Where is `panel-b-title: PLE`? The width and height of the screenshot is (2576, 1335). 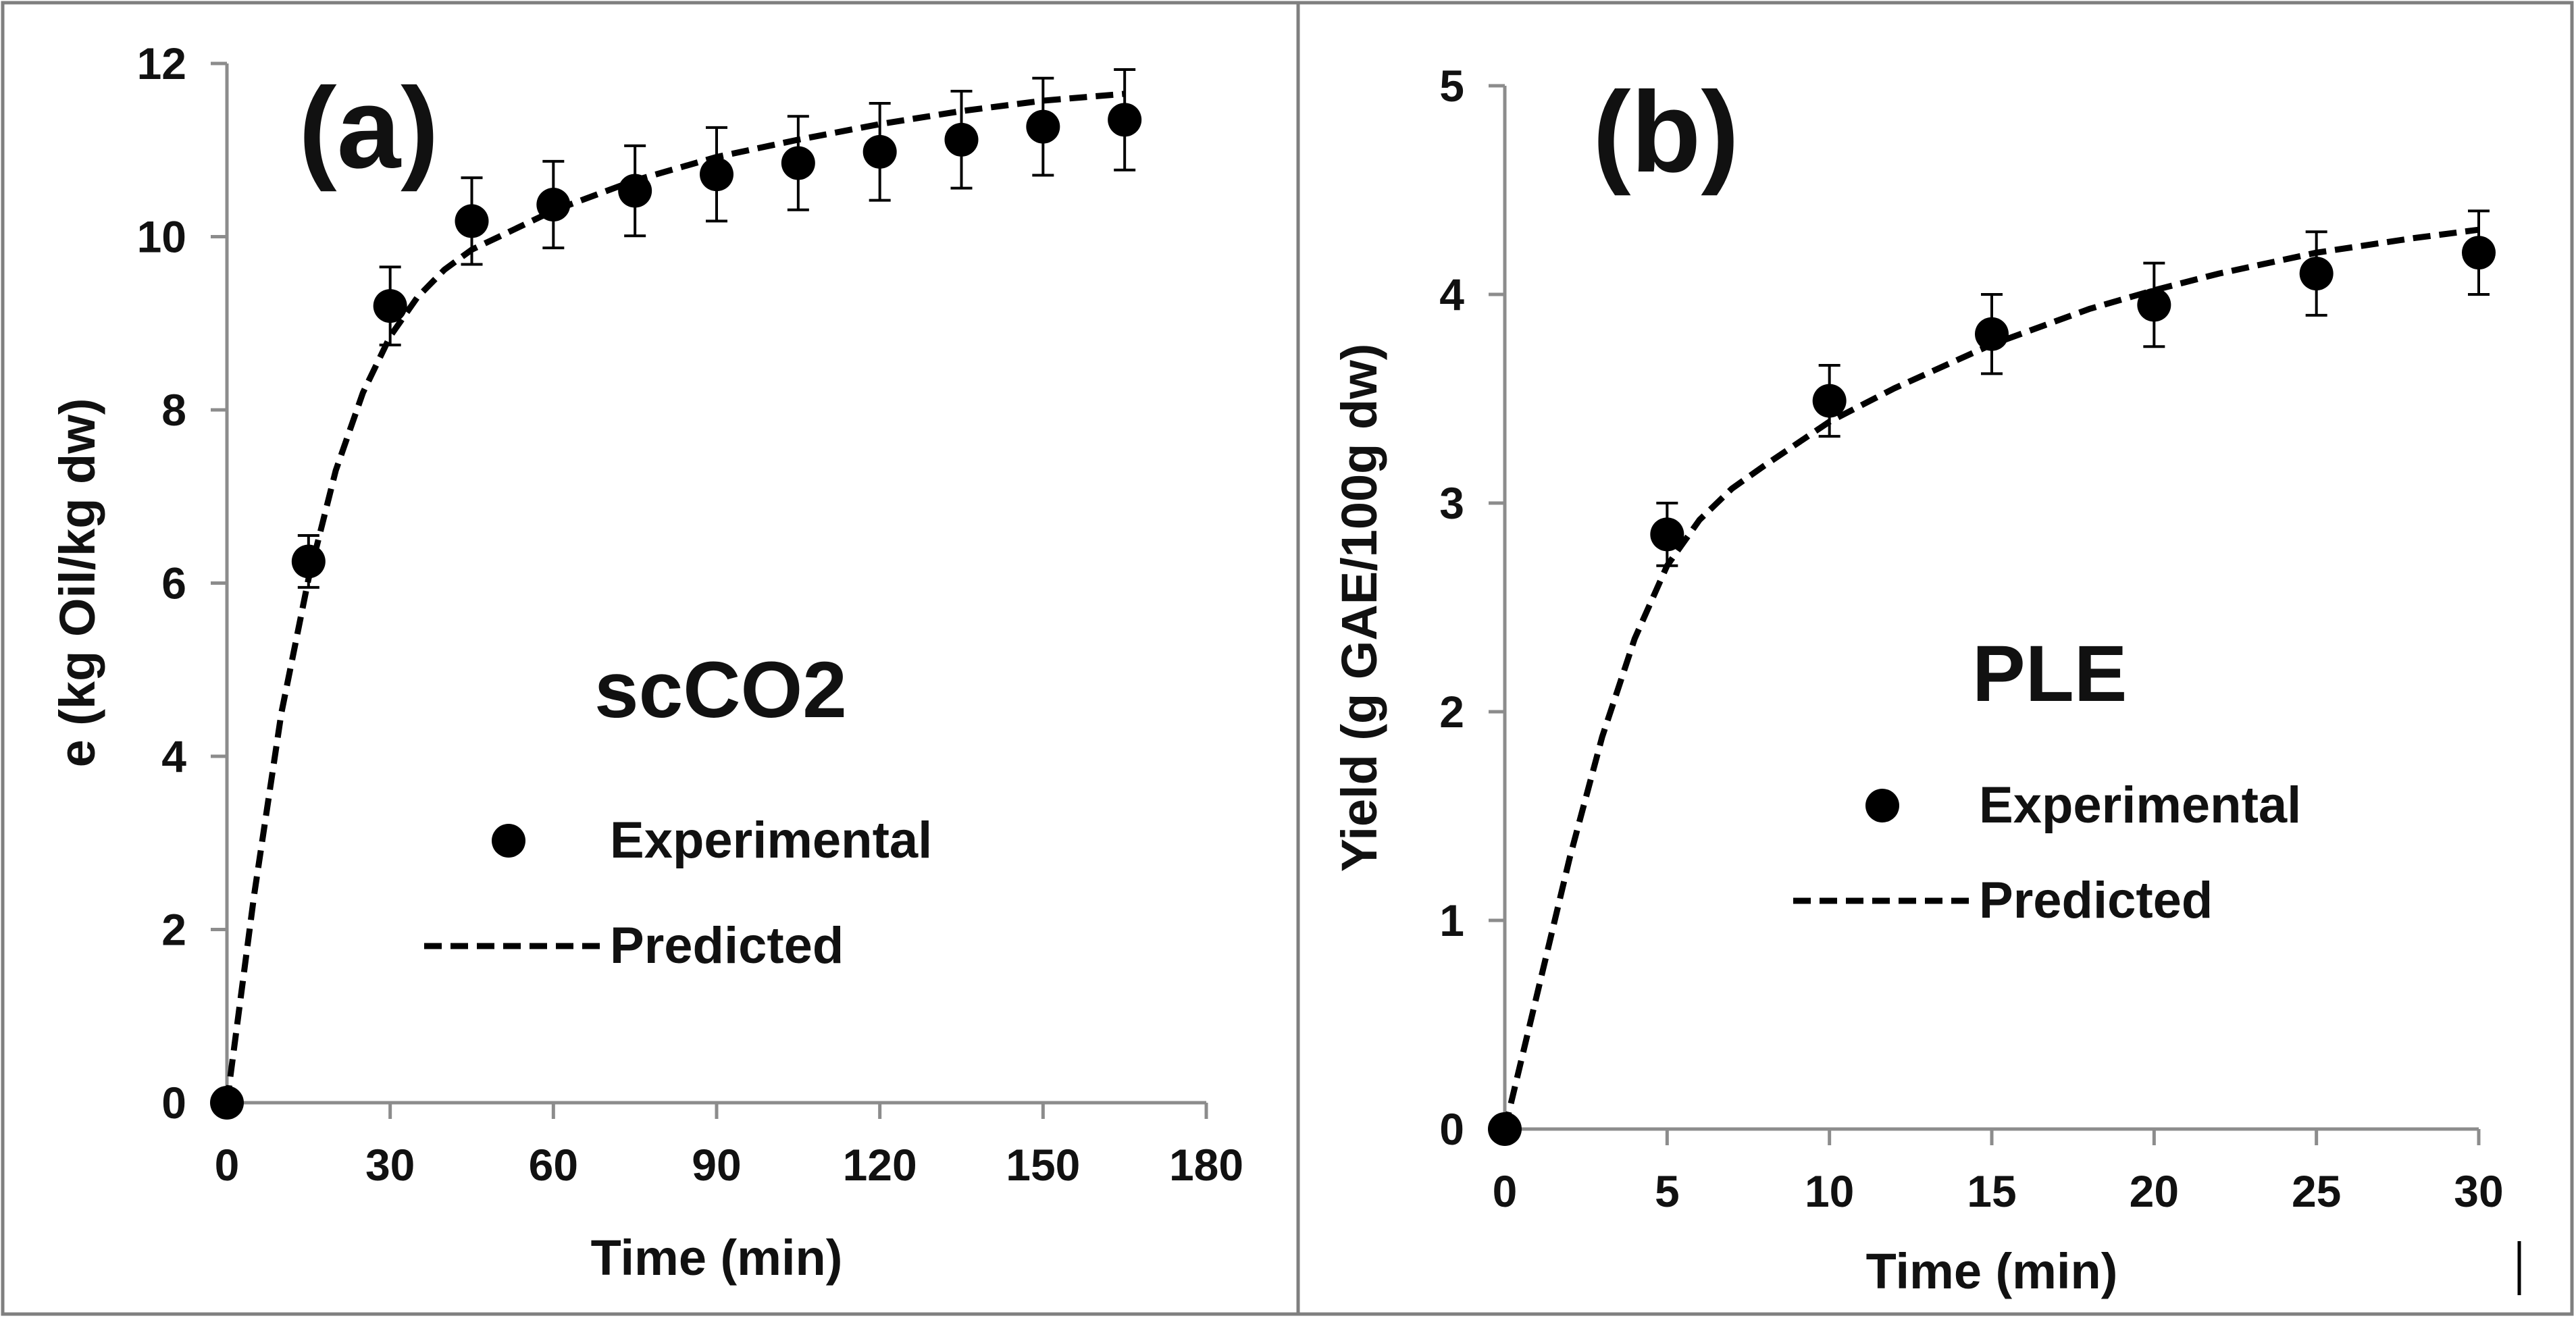
panel-b-title: PLE is located at coordinates (2050, 673).